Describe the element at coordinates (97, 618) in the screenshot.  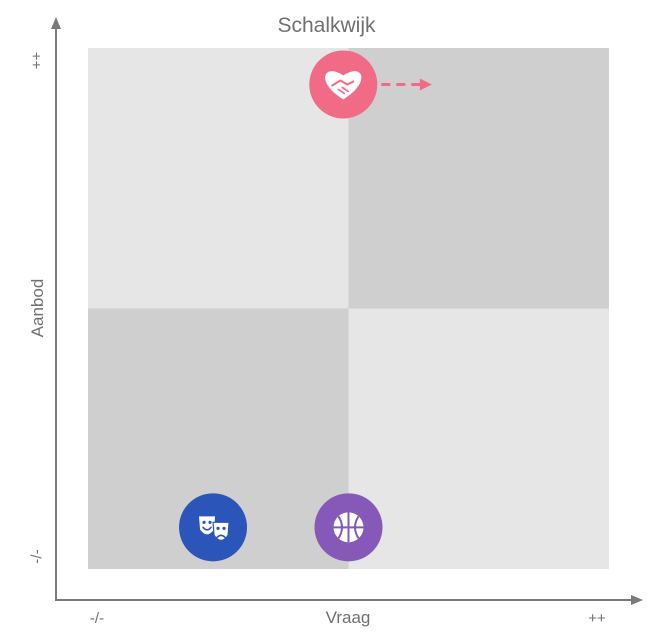
I see `x-axis-min-label: -/-` at that location.